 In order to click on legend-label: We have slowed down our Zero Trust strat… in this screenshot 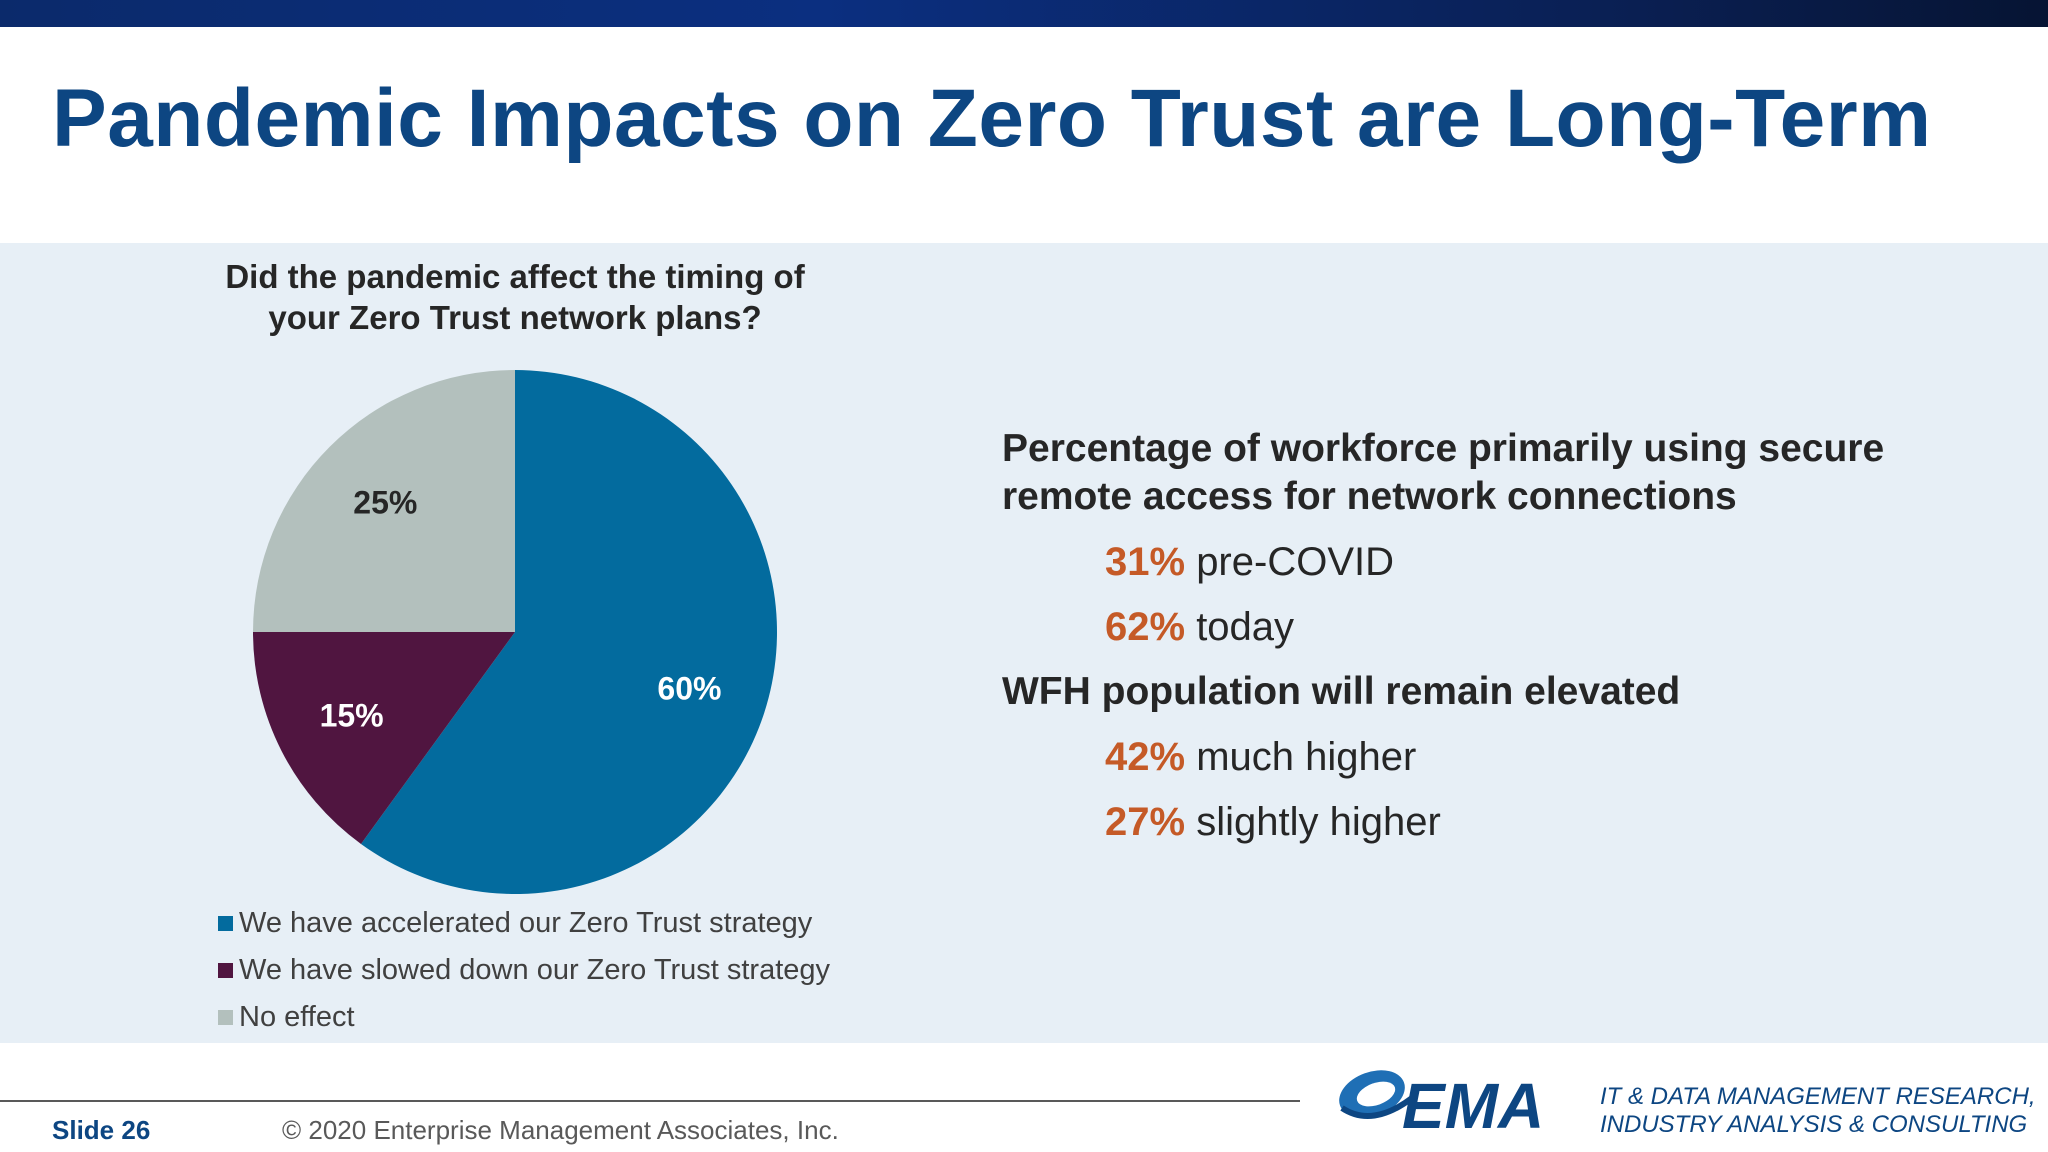, I will do `click(535, 970)`.